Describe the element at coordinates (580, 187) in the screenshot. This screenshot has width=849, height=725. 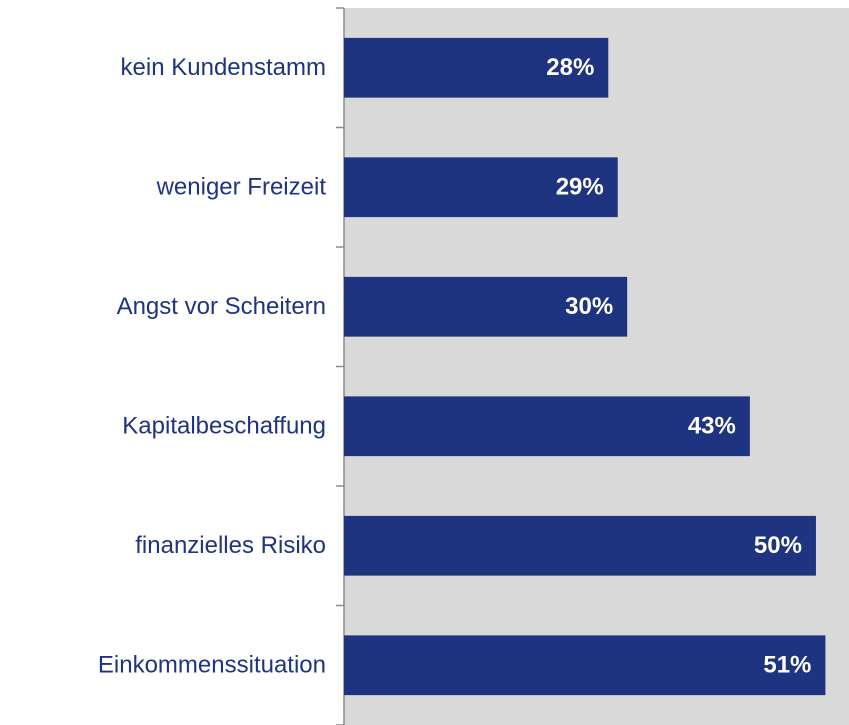
I see `value-label: 29%` at that location.